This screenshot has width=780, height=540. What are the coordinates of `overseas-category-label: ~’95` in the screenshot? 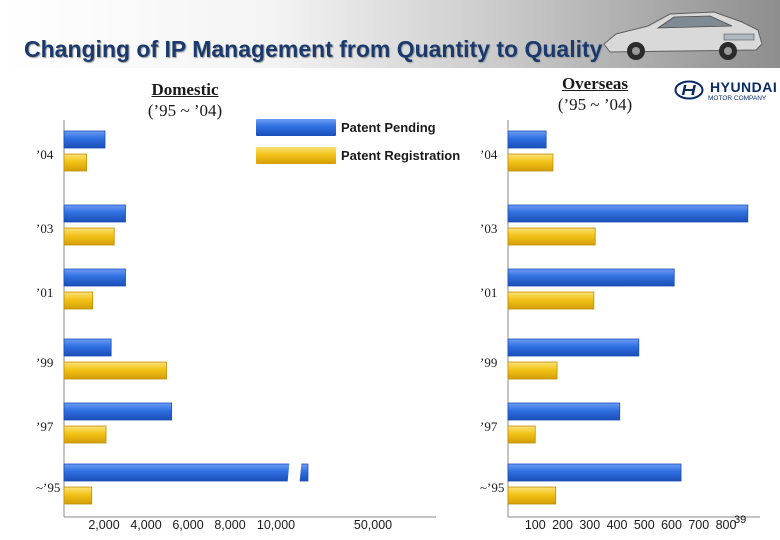 It's located at (492, 487).